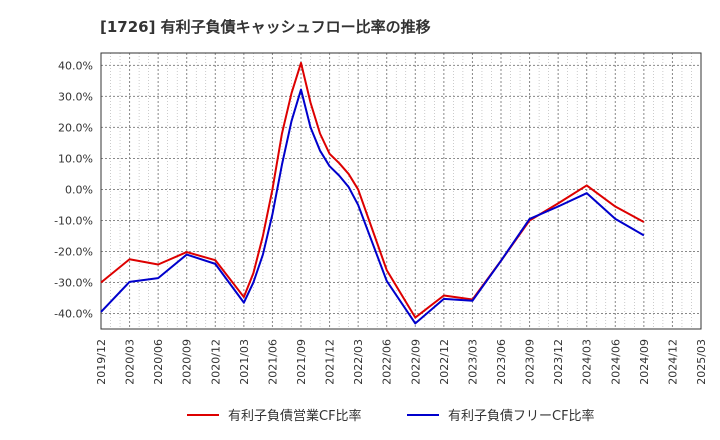 This screenshot has width=720, height=440. Describe the element at coordinates (387, 362) in the screenshot. I see `x-tick-label: 2022/06` at that location.